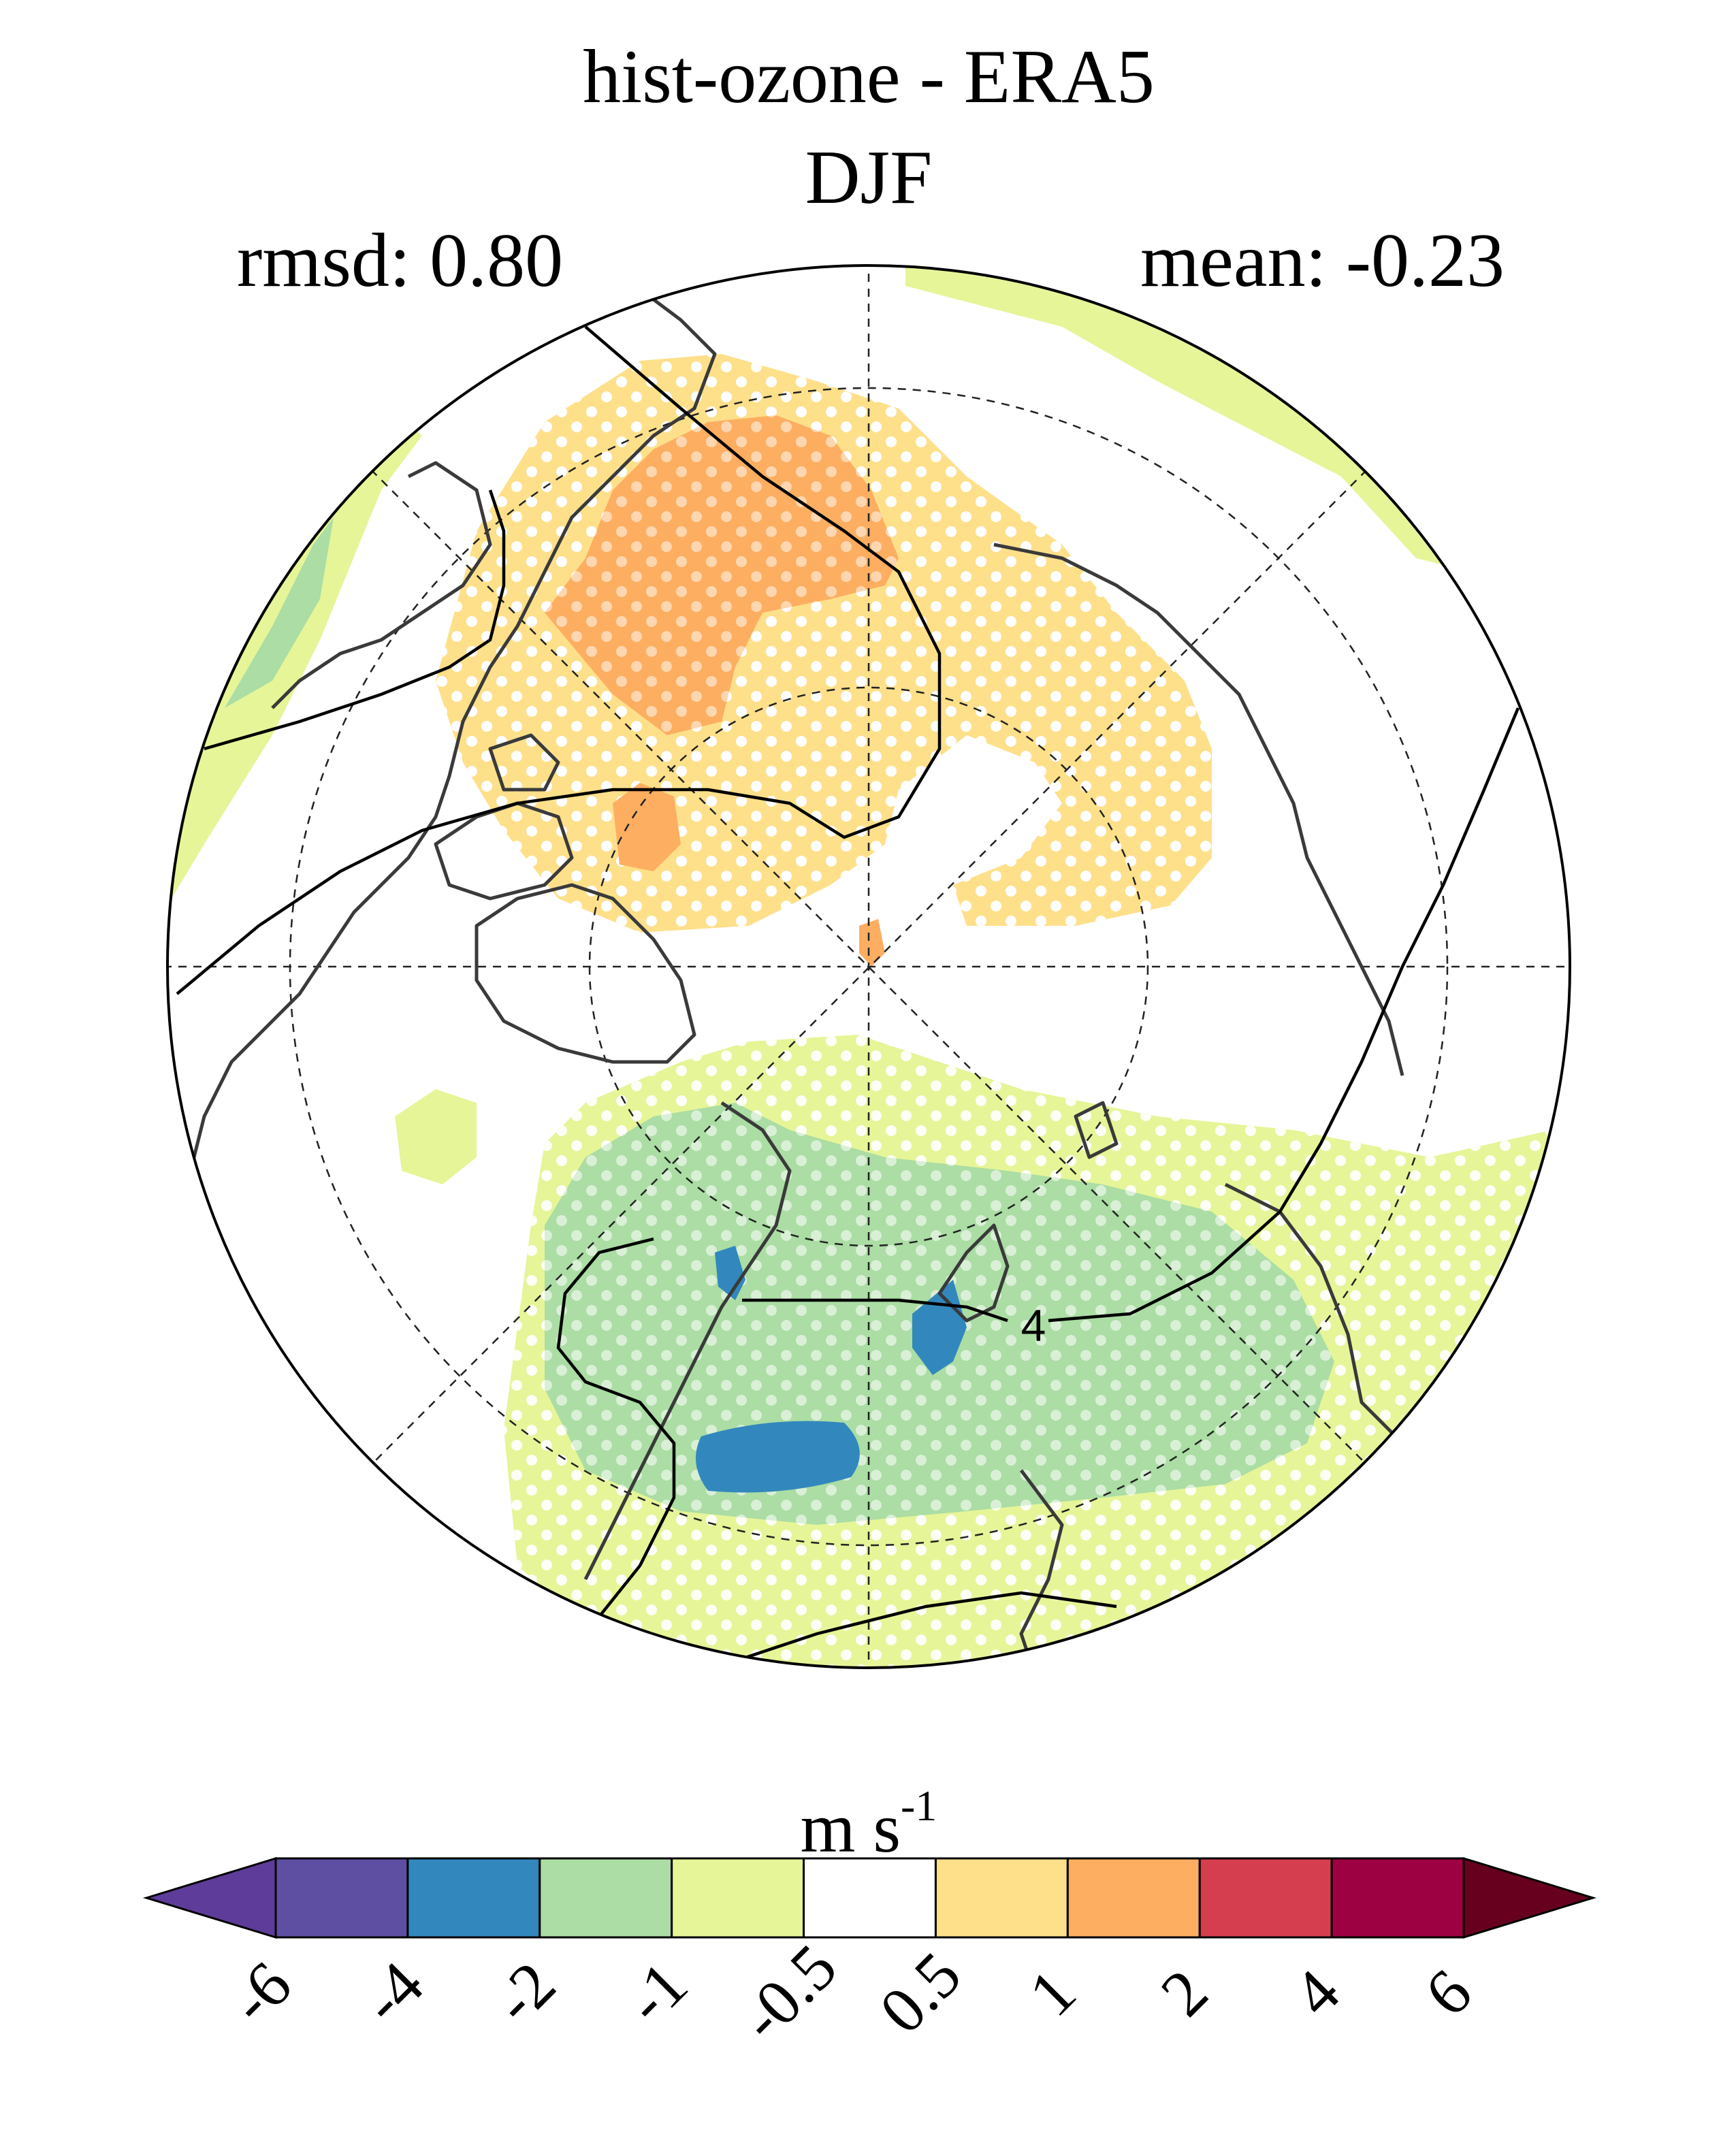  I want to click on contour-north-loop, so click(559, 660).